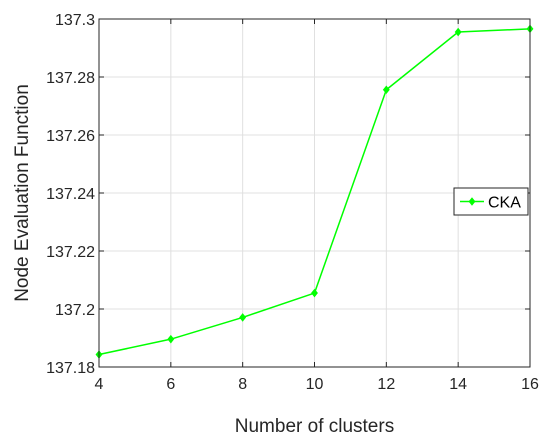  Describe the element at coordinates (99, 384) in the screenshot. I see `x-tick-label: 4` at that location.